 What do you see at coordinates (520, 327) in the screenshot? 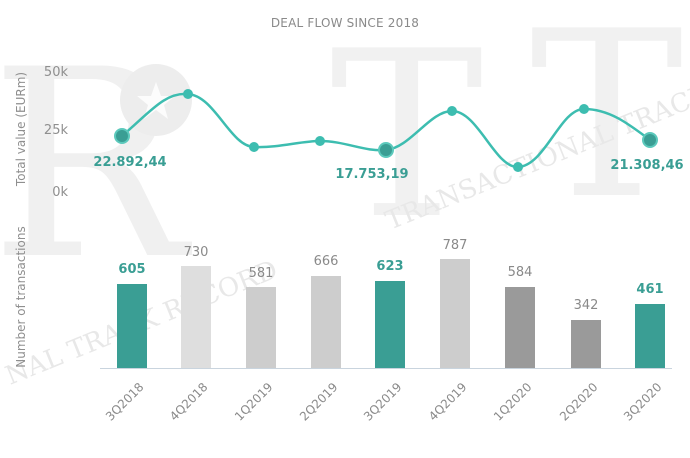
I see `bar-1Q2020` at bounding box center [520, 327].